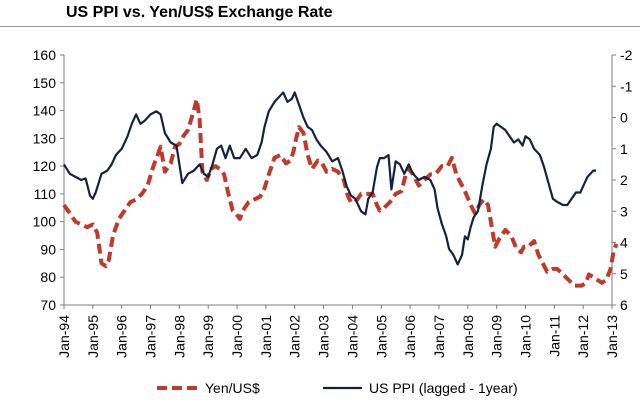  I want to click on x-tick-label: Jan-04, so click(352, 336).